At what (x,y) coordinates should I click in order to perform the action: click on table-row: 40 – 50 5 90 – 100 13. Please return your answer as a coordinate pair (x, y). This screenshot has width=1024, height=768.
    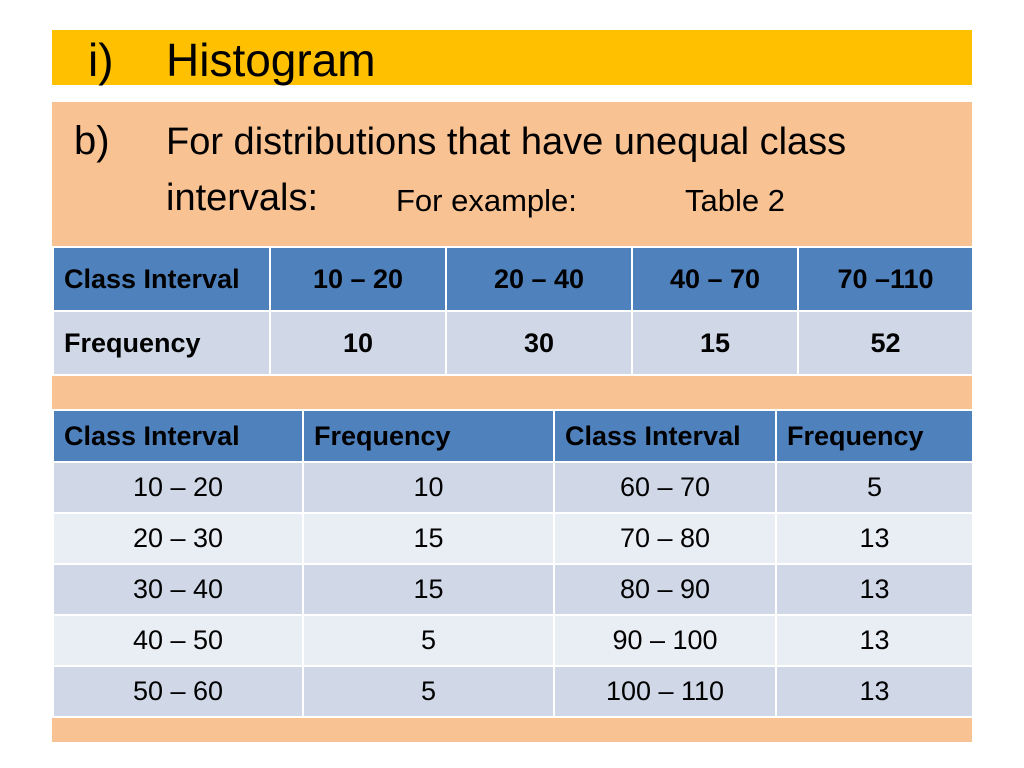
    Looking at the image, I should click on (513, 640).